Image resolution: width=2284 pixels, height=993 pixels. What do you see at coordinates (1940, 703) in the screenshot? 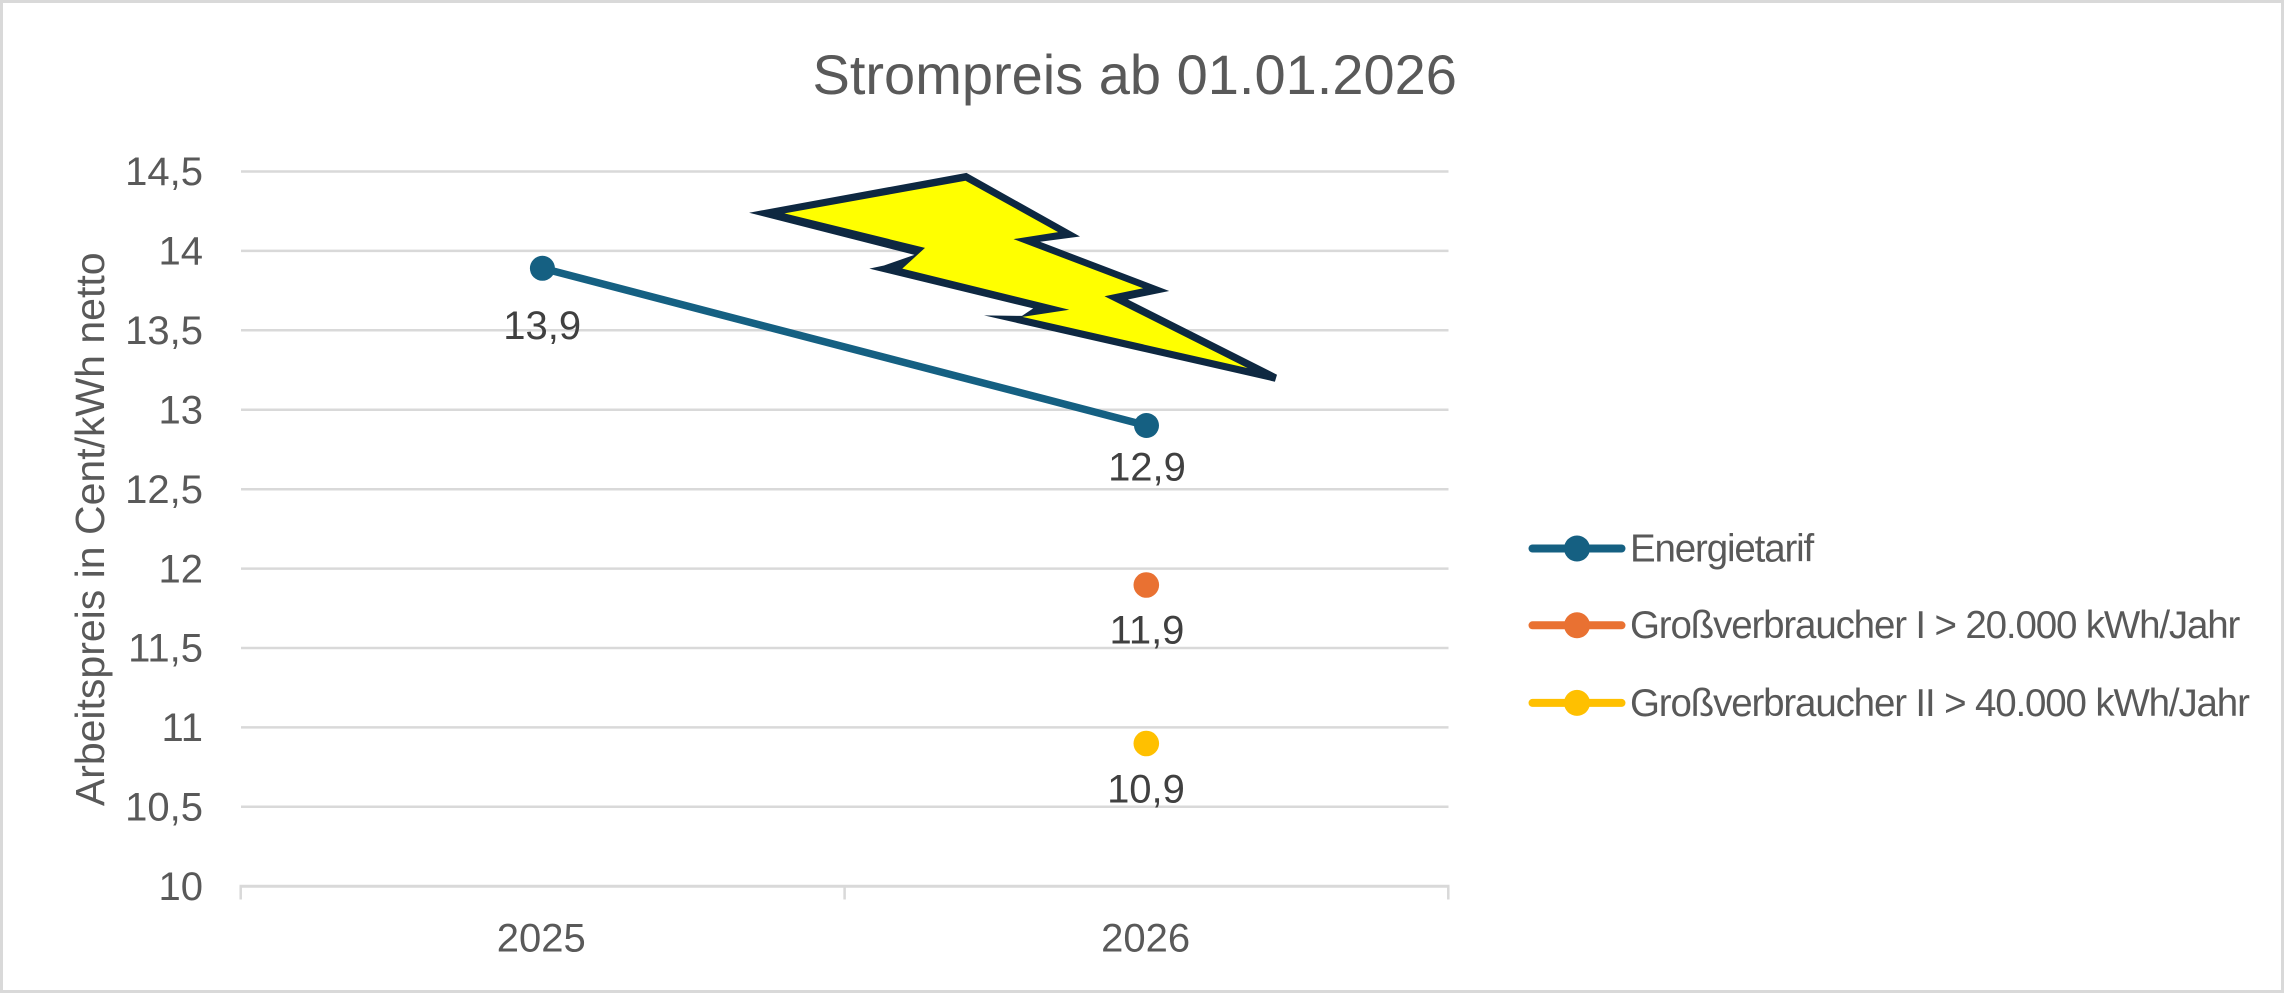
I see `svg-text:Großverbraucher II > 40.000 kW: Großverbraucher II > 40.000 kWh/Jahr` at bounding box center [1940, 703].